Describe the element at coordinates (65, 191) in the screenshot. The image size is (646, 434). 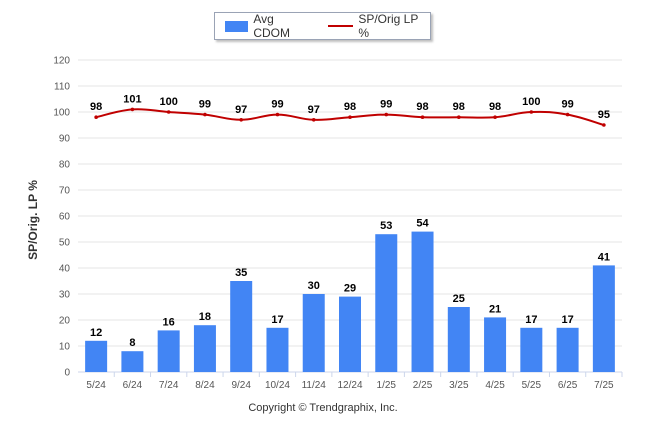
I see `y-tick-label: 70` at that location.